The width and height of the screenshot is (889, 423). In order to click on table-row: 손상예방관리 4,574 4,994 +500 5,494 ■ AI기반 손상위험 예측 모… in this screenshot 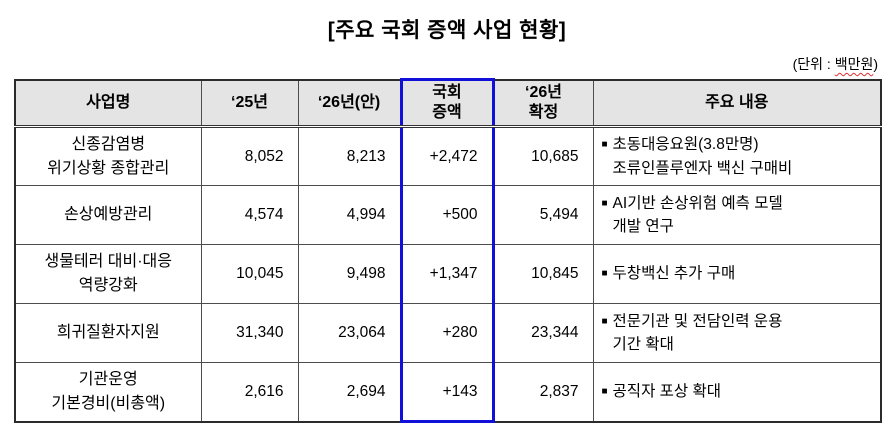, I will do `click(448, 215)`.